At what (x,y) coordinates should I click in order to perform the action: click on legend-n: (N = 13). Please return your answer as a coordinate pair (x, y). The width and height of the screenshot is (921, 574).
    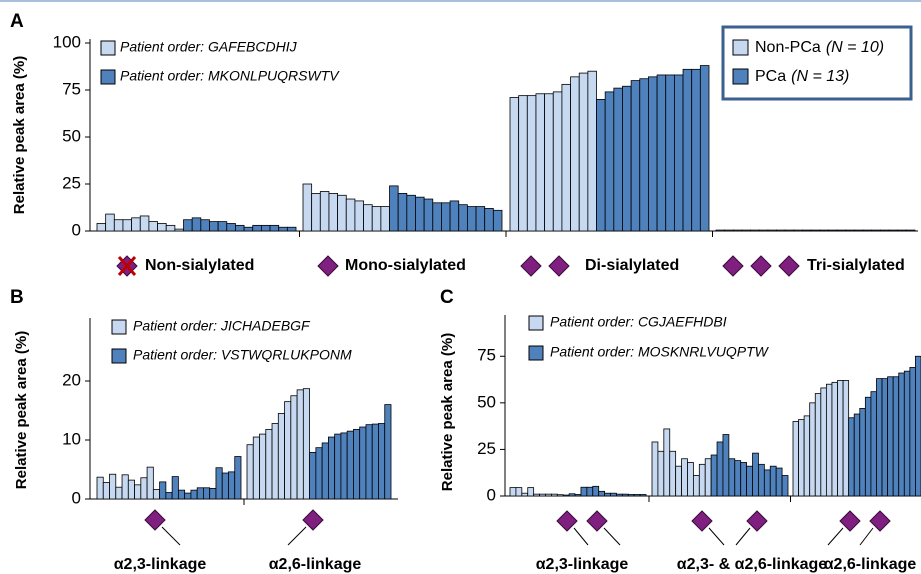
    Looking at the image, I should click on (820, 76).